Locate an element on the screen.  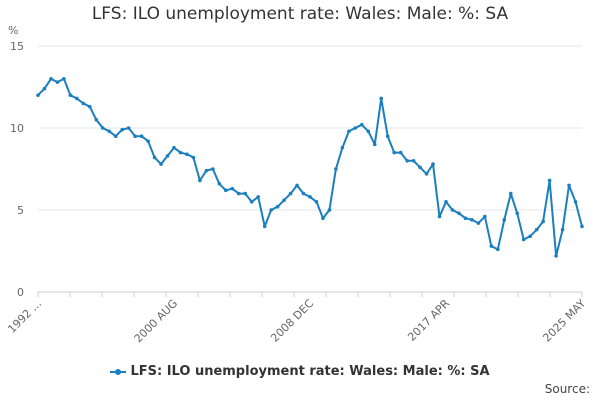
y-axis-label: % is located at coordinates (13, 30).